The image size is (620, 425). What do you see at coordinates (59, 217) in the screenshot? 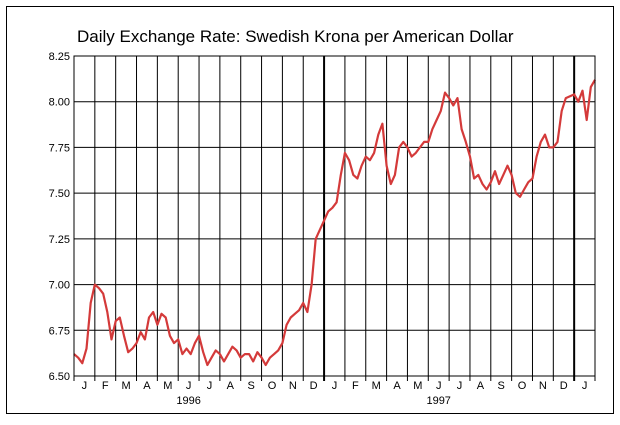
I see `y-tick-labels: 6.50 6.75 7.00 7.25 7.50 7.75 8.00 8.25` at bounding box center [59, 217].